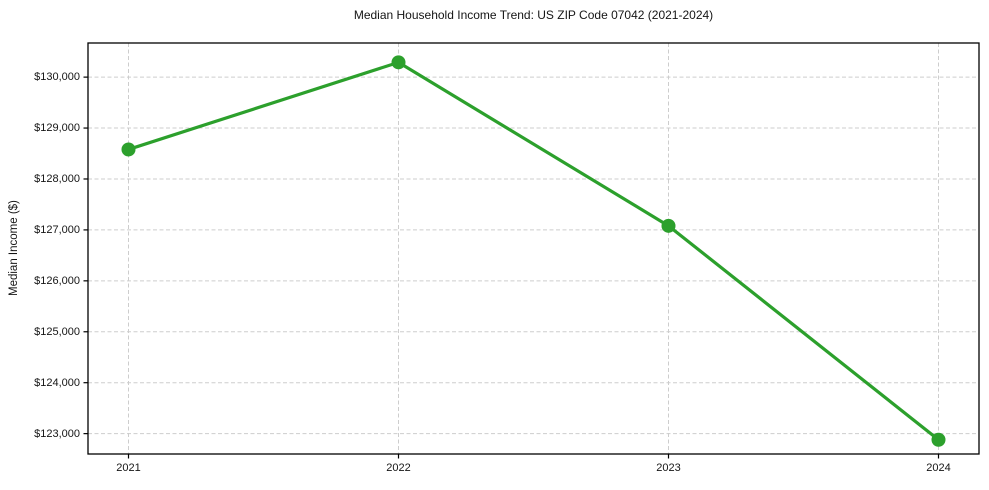 The height and width of the screenshot is (490, 989). Describe the element at coordinates (938, 468) in the screenshot. I see `x-tick-label: 2024` at that location.